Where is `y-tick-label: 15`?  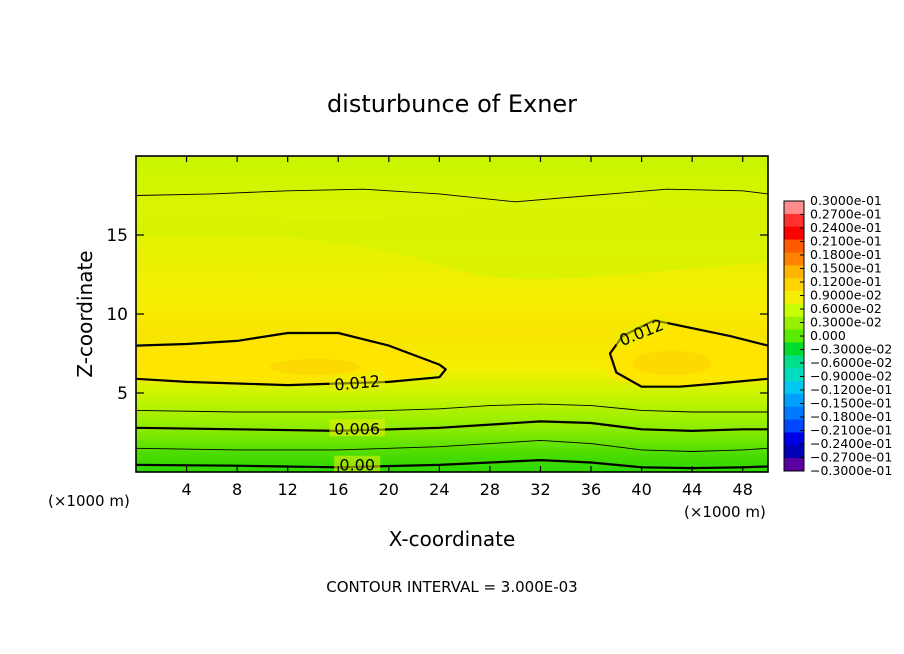 y-tick-label: 15 is located at coordinates (117, 236).